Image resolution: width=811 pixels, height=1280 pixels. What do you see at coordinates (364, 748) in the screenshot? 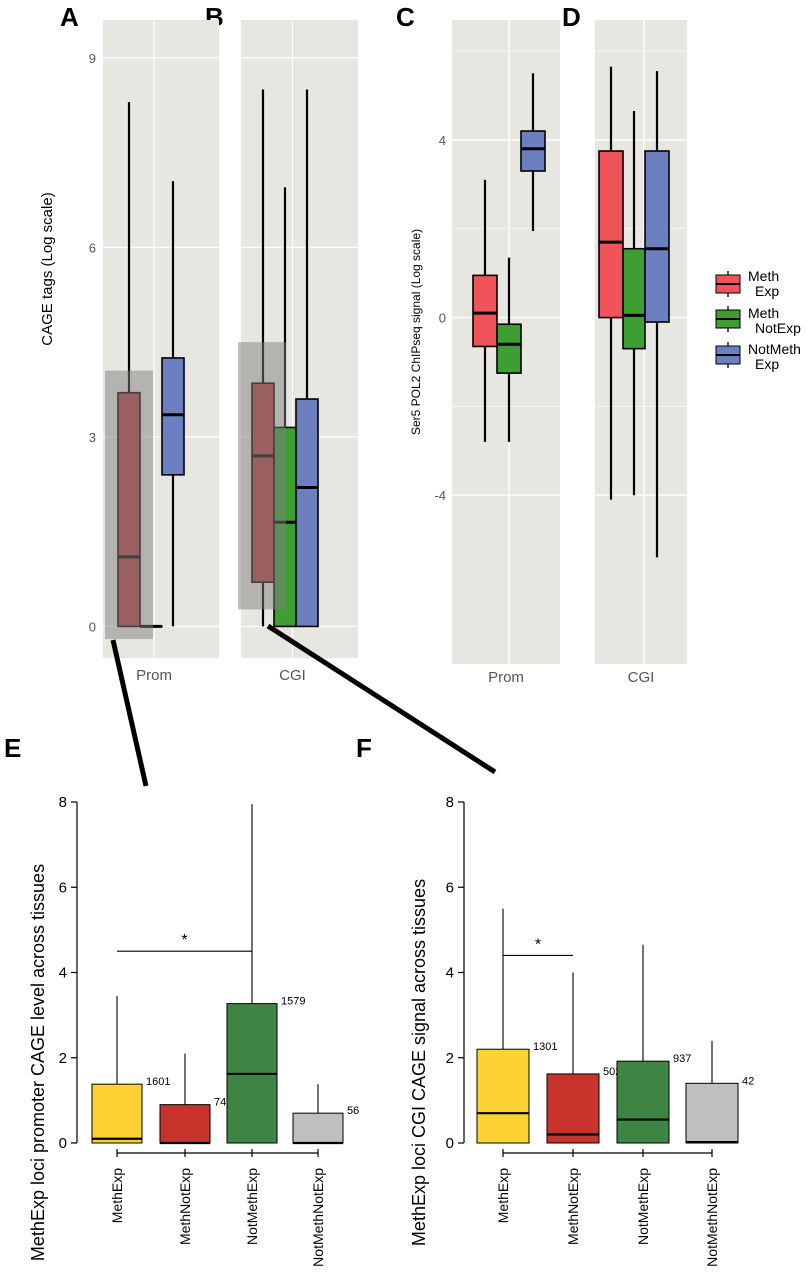
I see `panel-label-f: F` at bounding box center [364, 748].